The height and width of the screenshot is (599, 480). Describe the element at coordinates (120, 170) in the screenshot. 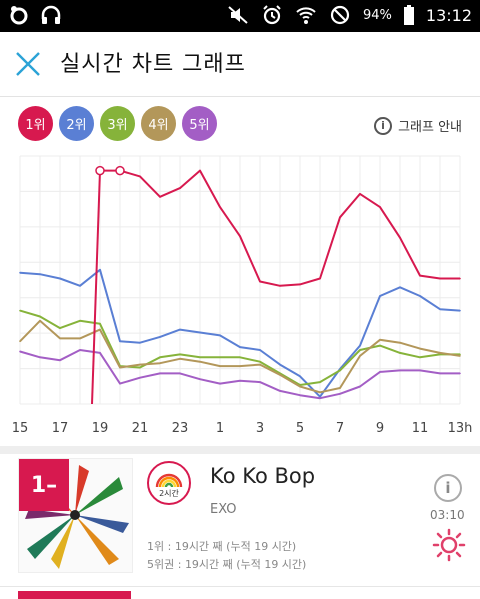

I see `peak-marker` at that location.